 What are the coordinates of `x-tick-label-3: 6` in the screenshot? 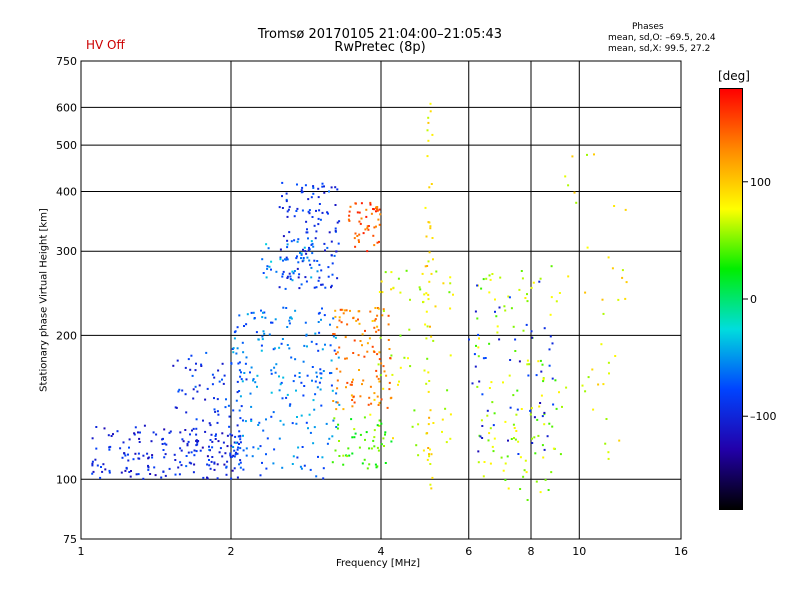 It's located at (468, 551).